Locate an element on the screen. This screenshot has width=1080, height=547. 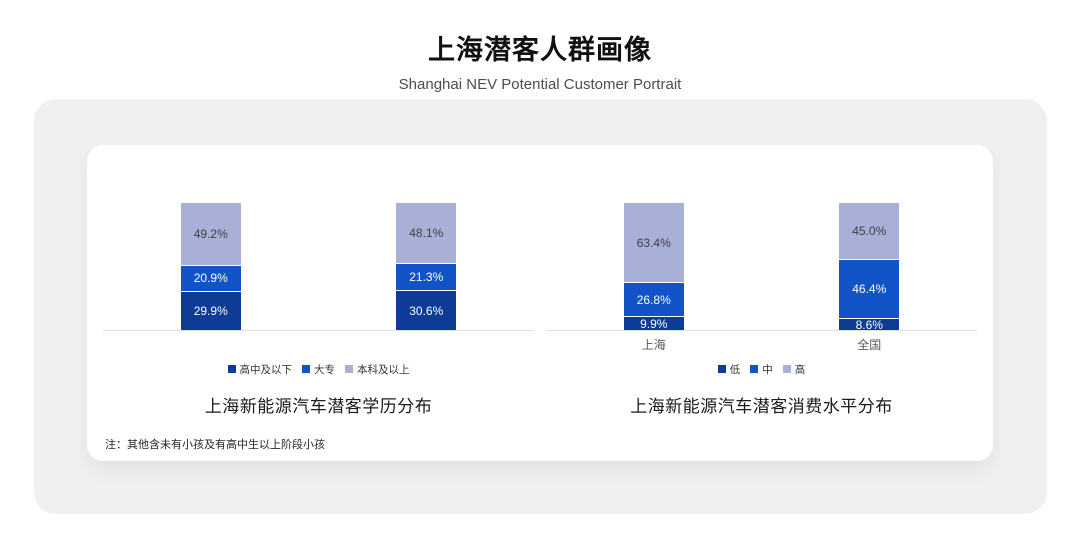
legend-item: 低 is located at coordinates (729, 369).